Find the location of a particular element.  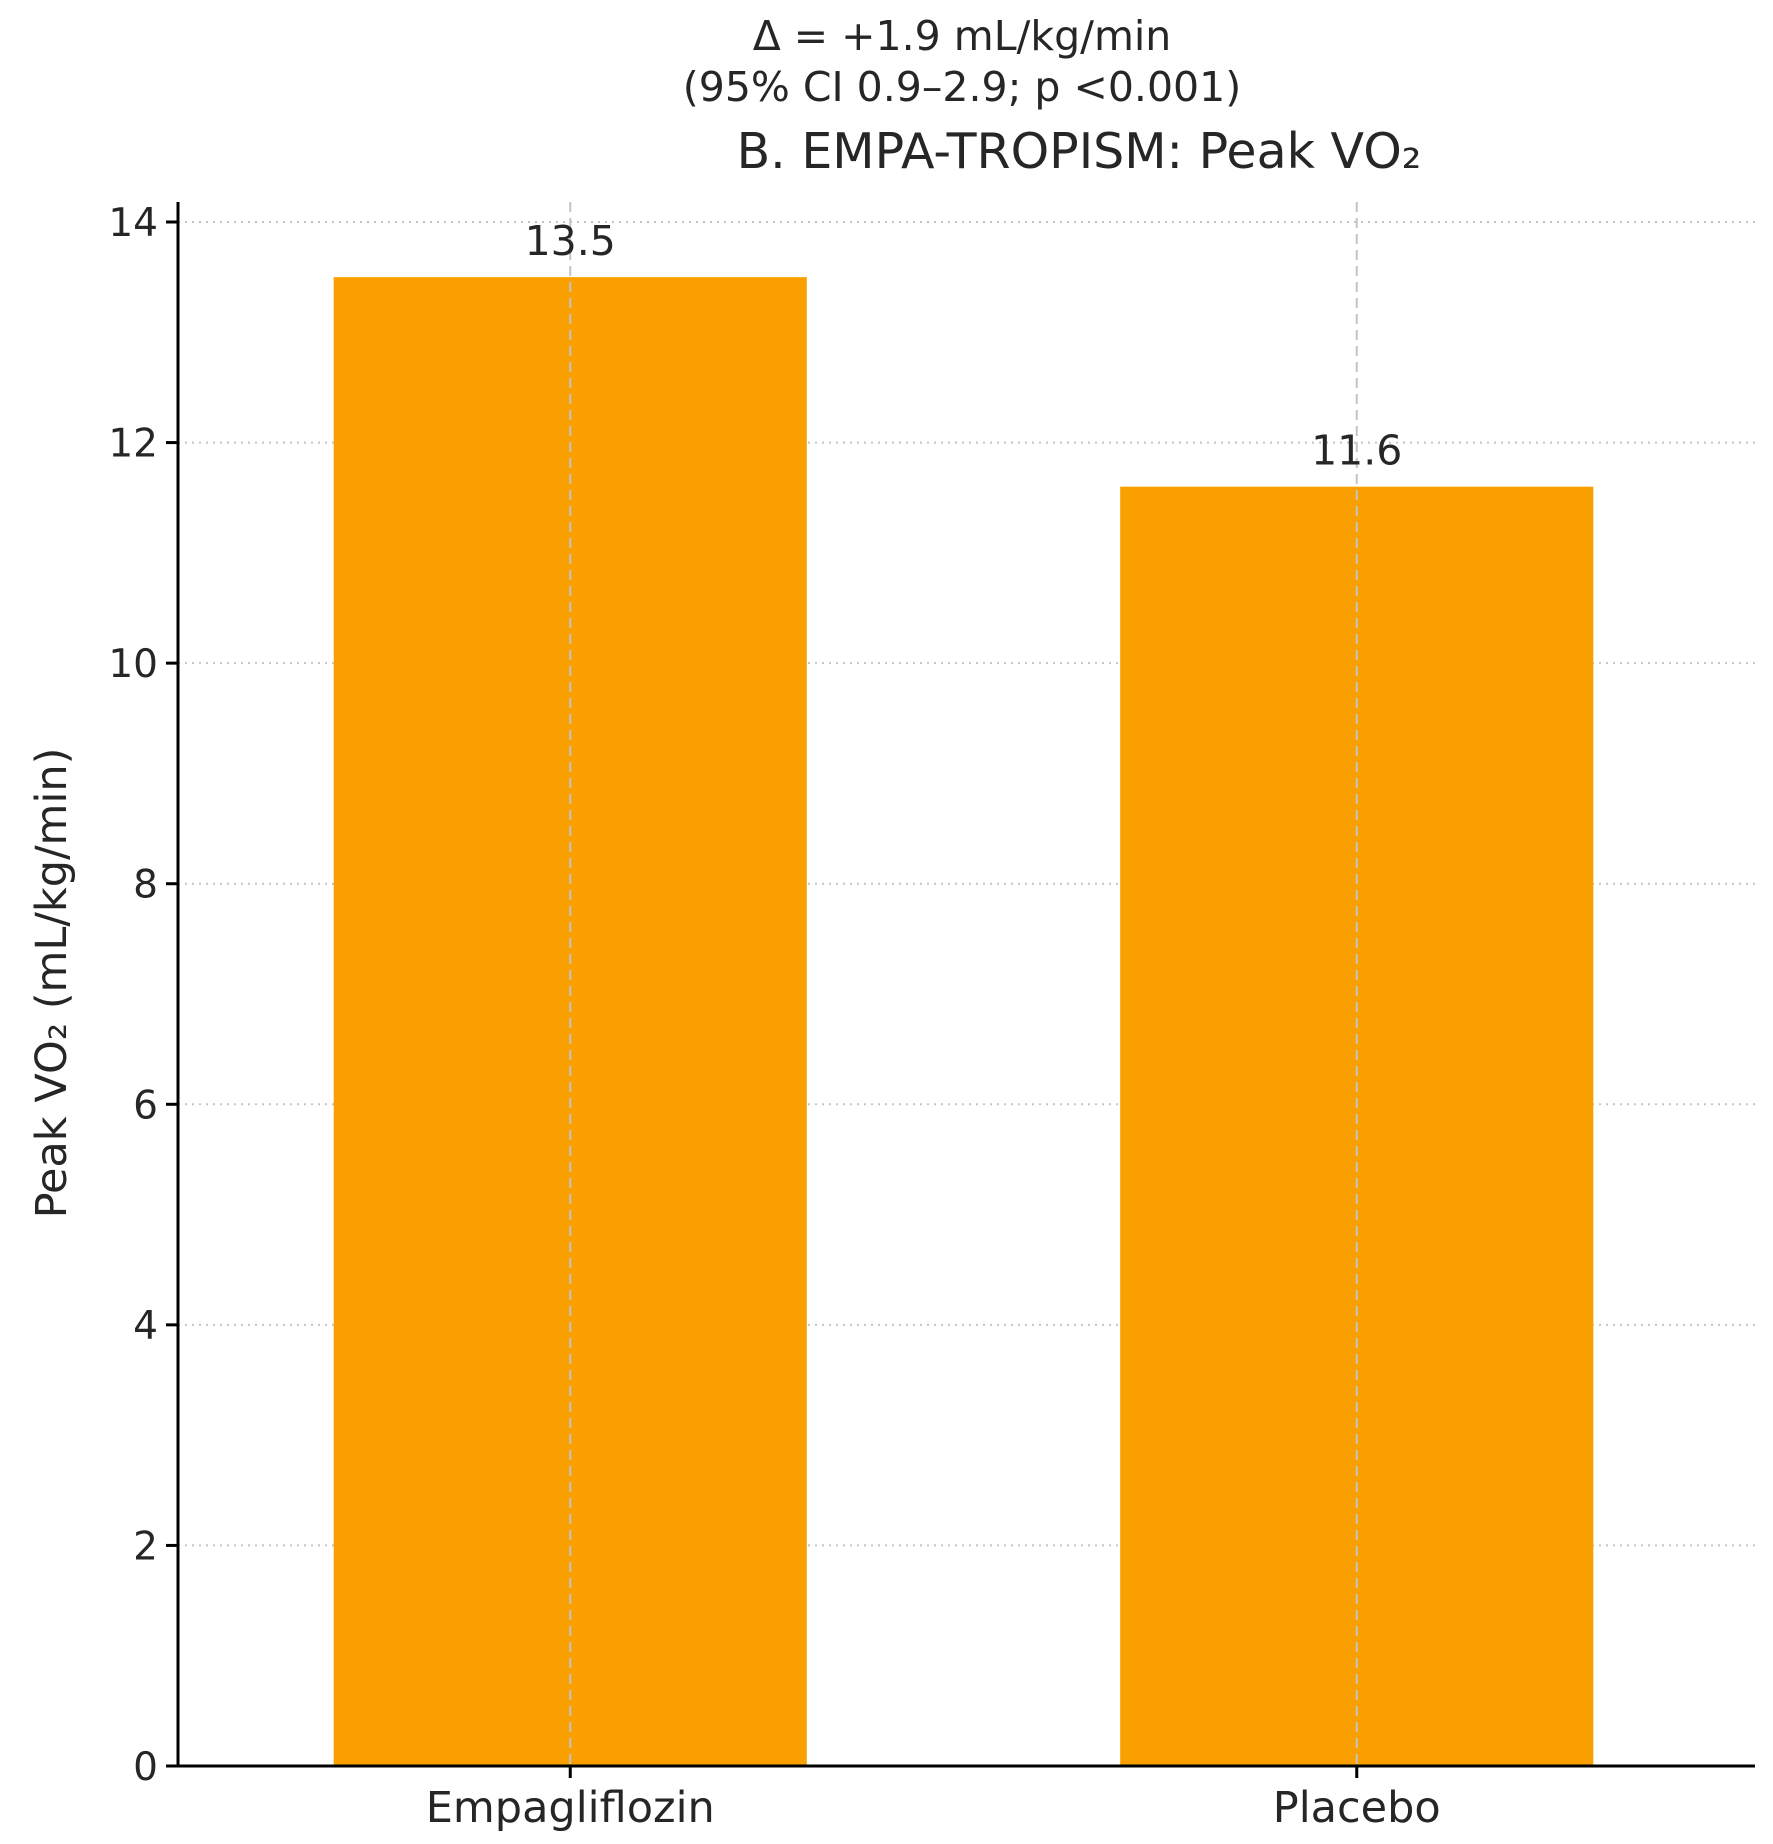

data-label-0: 13.5 is located at coordinates (570, 241).